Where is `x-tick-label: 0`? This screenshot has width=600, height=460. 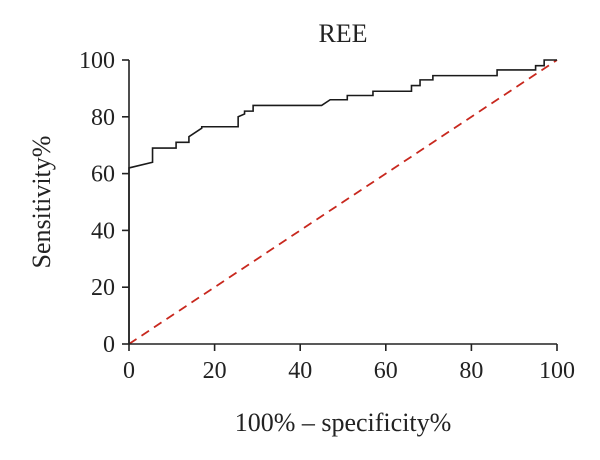 x-tick-label: 0 is located at coordinates (129, 371).